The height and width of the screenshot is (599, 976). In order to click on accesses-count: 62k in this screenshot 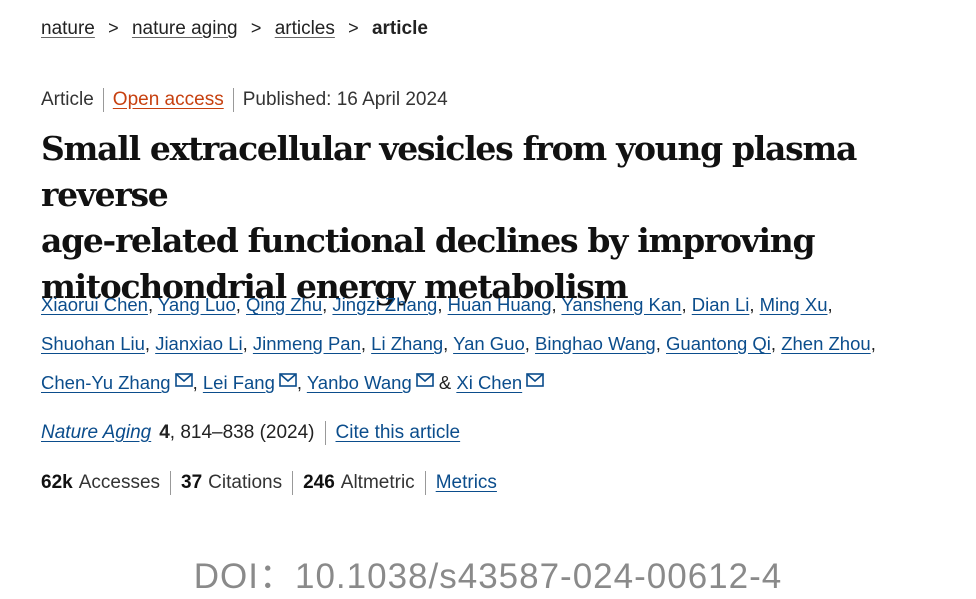, I will do `click(57, 482)`.